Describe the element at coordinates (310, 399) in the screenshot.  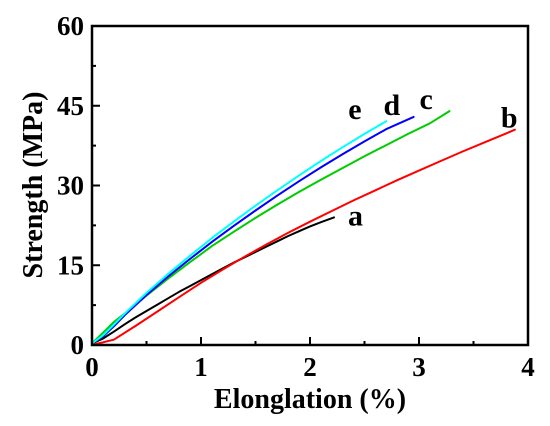
I see `x-axis-title: Elonglation (%)` at that location.